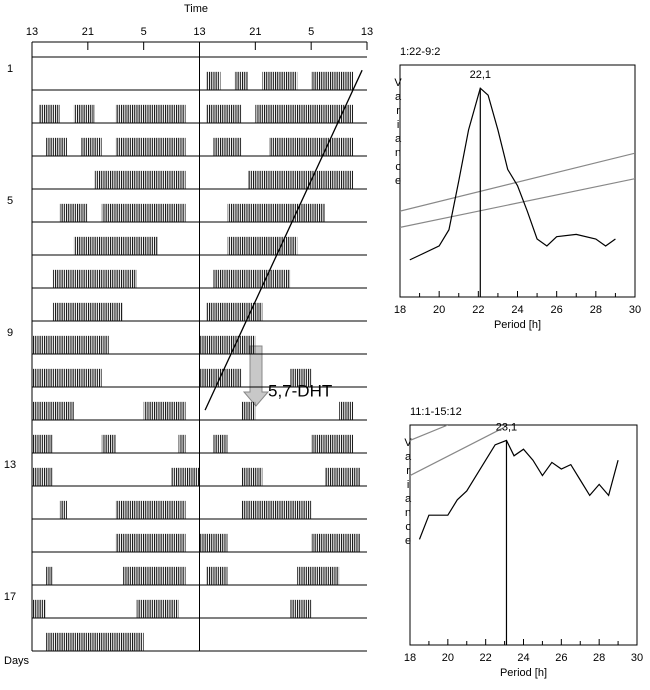  I want to click on chart-title: 11:1-15:12, so click(436, 412).